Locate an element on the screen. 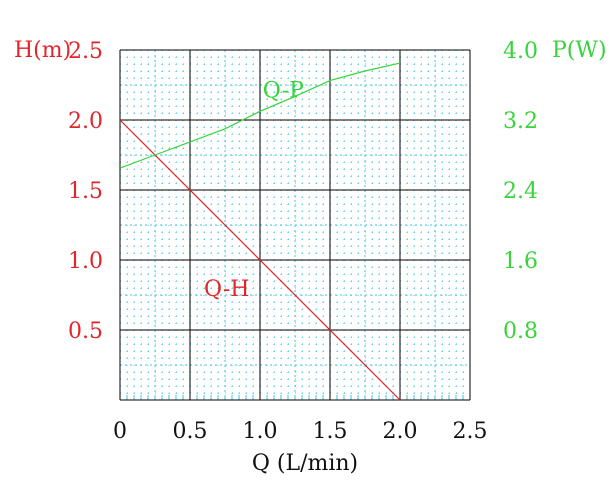 This screenshot has height=496, width=614. x-tick-label: 0.5 is located at coordinates (190, 431).